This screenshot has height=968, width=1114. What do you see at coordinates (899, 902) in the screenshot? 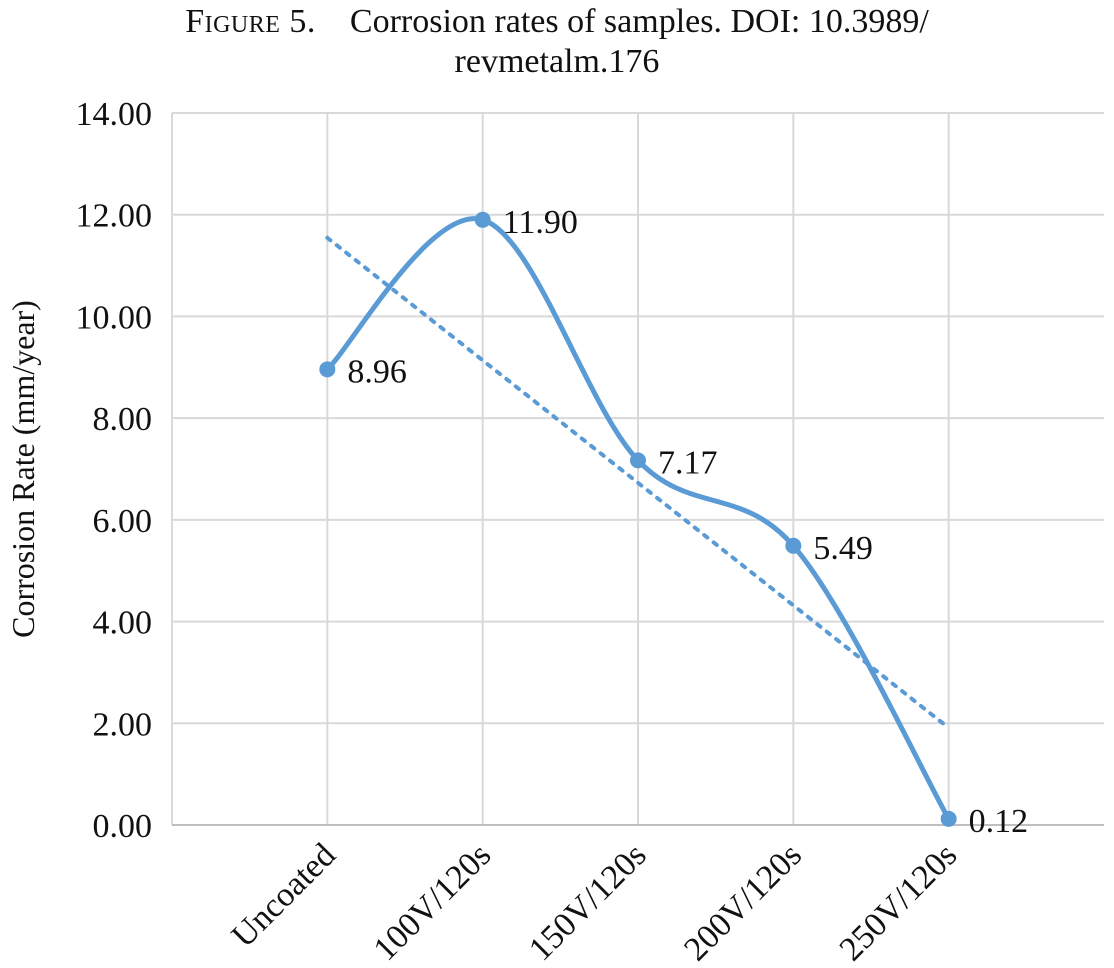
I see `x-tick-label: 250V/120s` at bounding box center [899, 902].